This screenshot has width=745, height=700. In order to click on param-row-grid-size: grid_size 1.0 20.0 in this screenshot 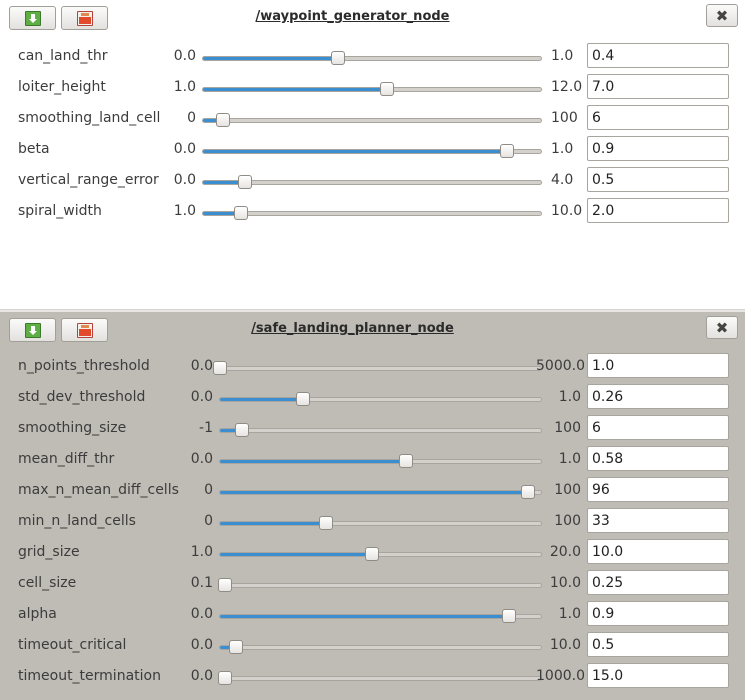, I will do `click(372, 554)`.